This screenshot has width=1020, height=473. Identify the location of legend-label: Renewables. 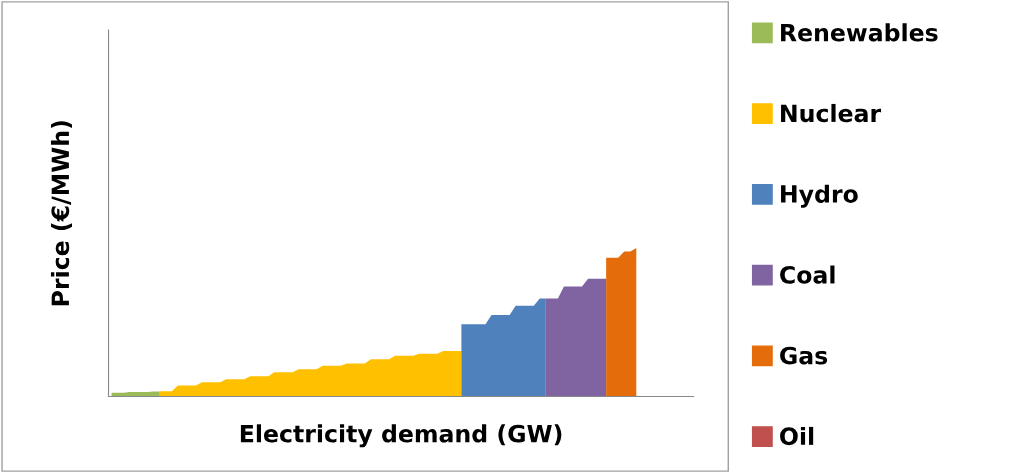
(859, 32).